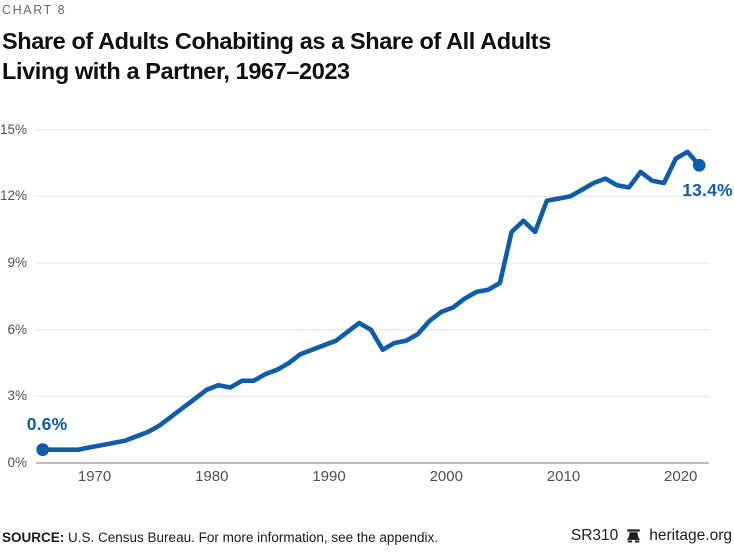  I want to click on end-value-label: 13.4%, so click(707, 190).